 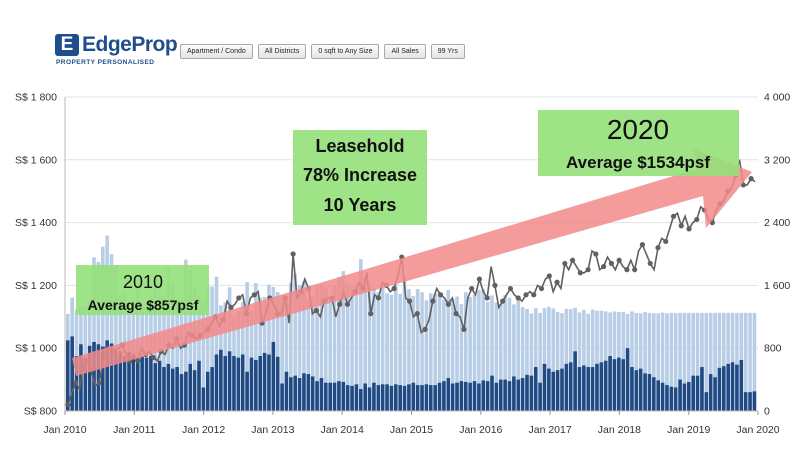 What do you see at coordinates (216, 51) in the screenshot?
I see `filter-property-type-button: Apartment / Condo` at bounding box center [216, 51].